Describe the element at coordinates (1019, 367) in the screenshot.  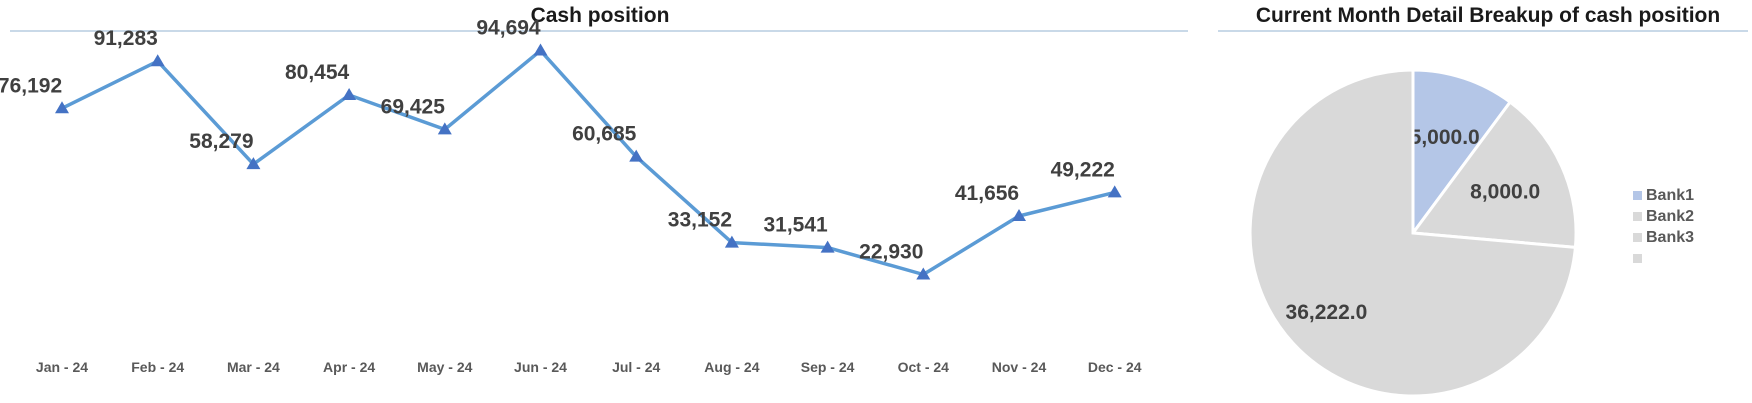
I see `x-tick-label: Nov - 24` at that location.